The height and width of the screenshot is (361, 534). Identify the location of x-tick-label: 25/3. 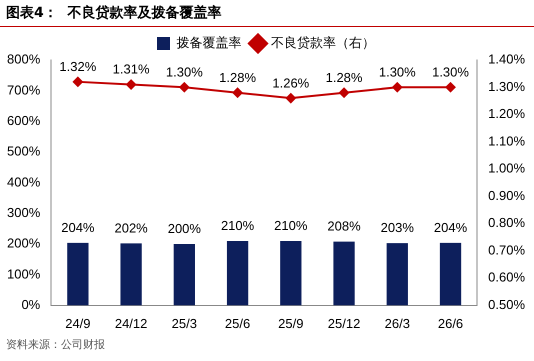
(184, 323).